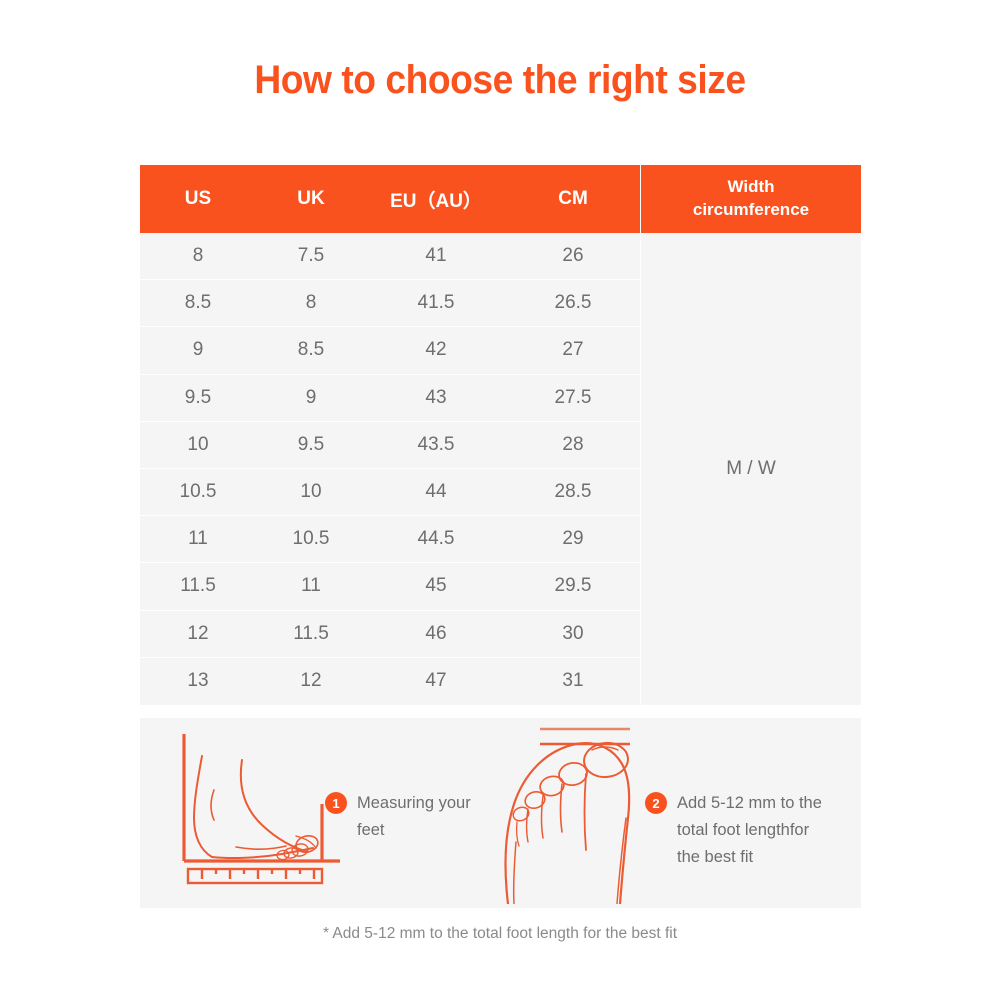 Image resolution: width=1000 pixels, height=1000 pixels. Describe the element at coordinates (390, 304) in the screenshot. I see `table-row: 8.5 8 41.5 26.5` at that location.